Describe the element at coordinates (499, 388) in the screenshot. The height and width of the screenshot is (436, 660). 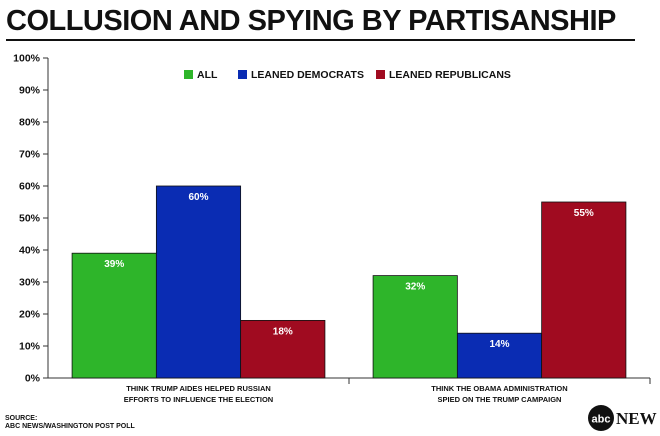
I see `x-category-label: THINK THE OBAMA ADMINISTRATION` at that location.